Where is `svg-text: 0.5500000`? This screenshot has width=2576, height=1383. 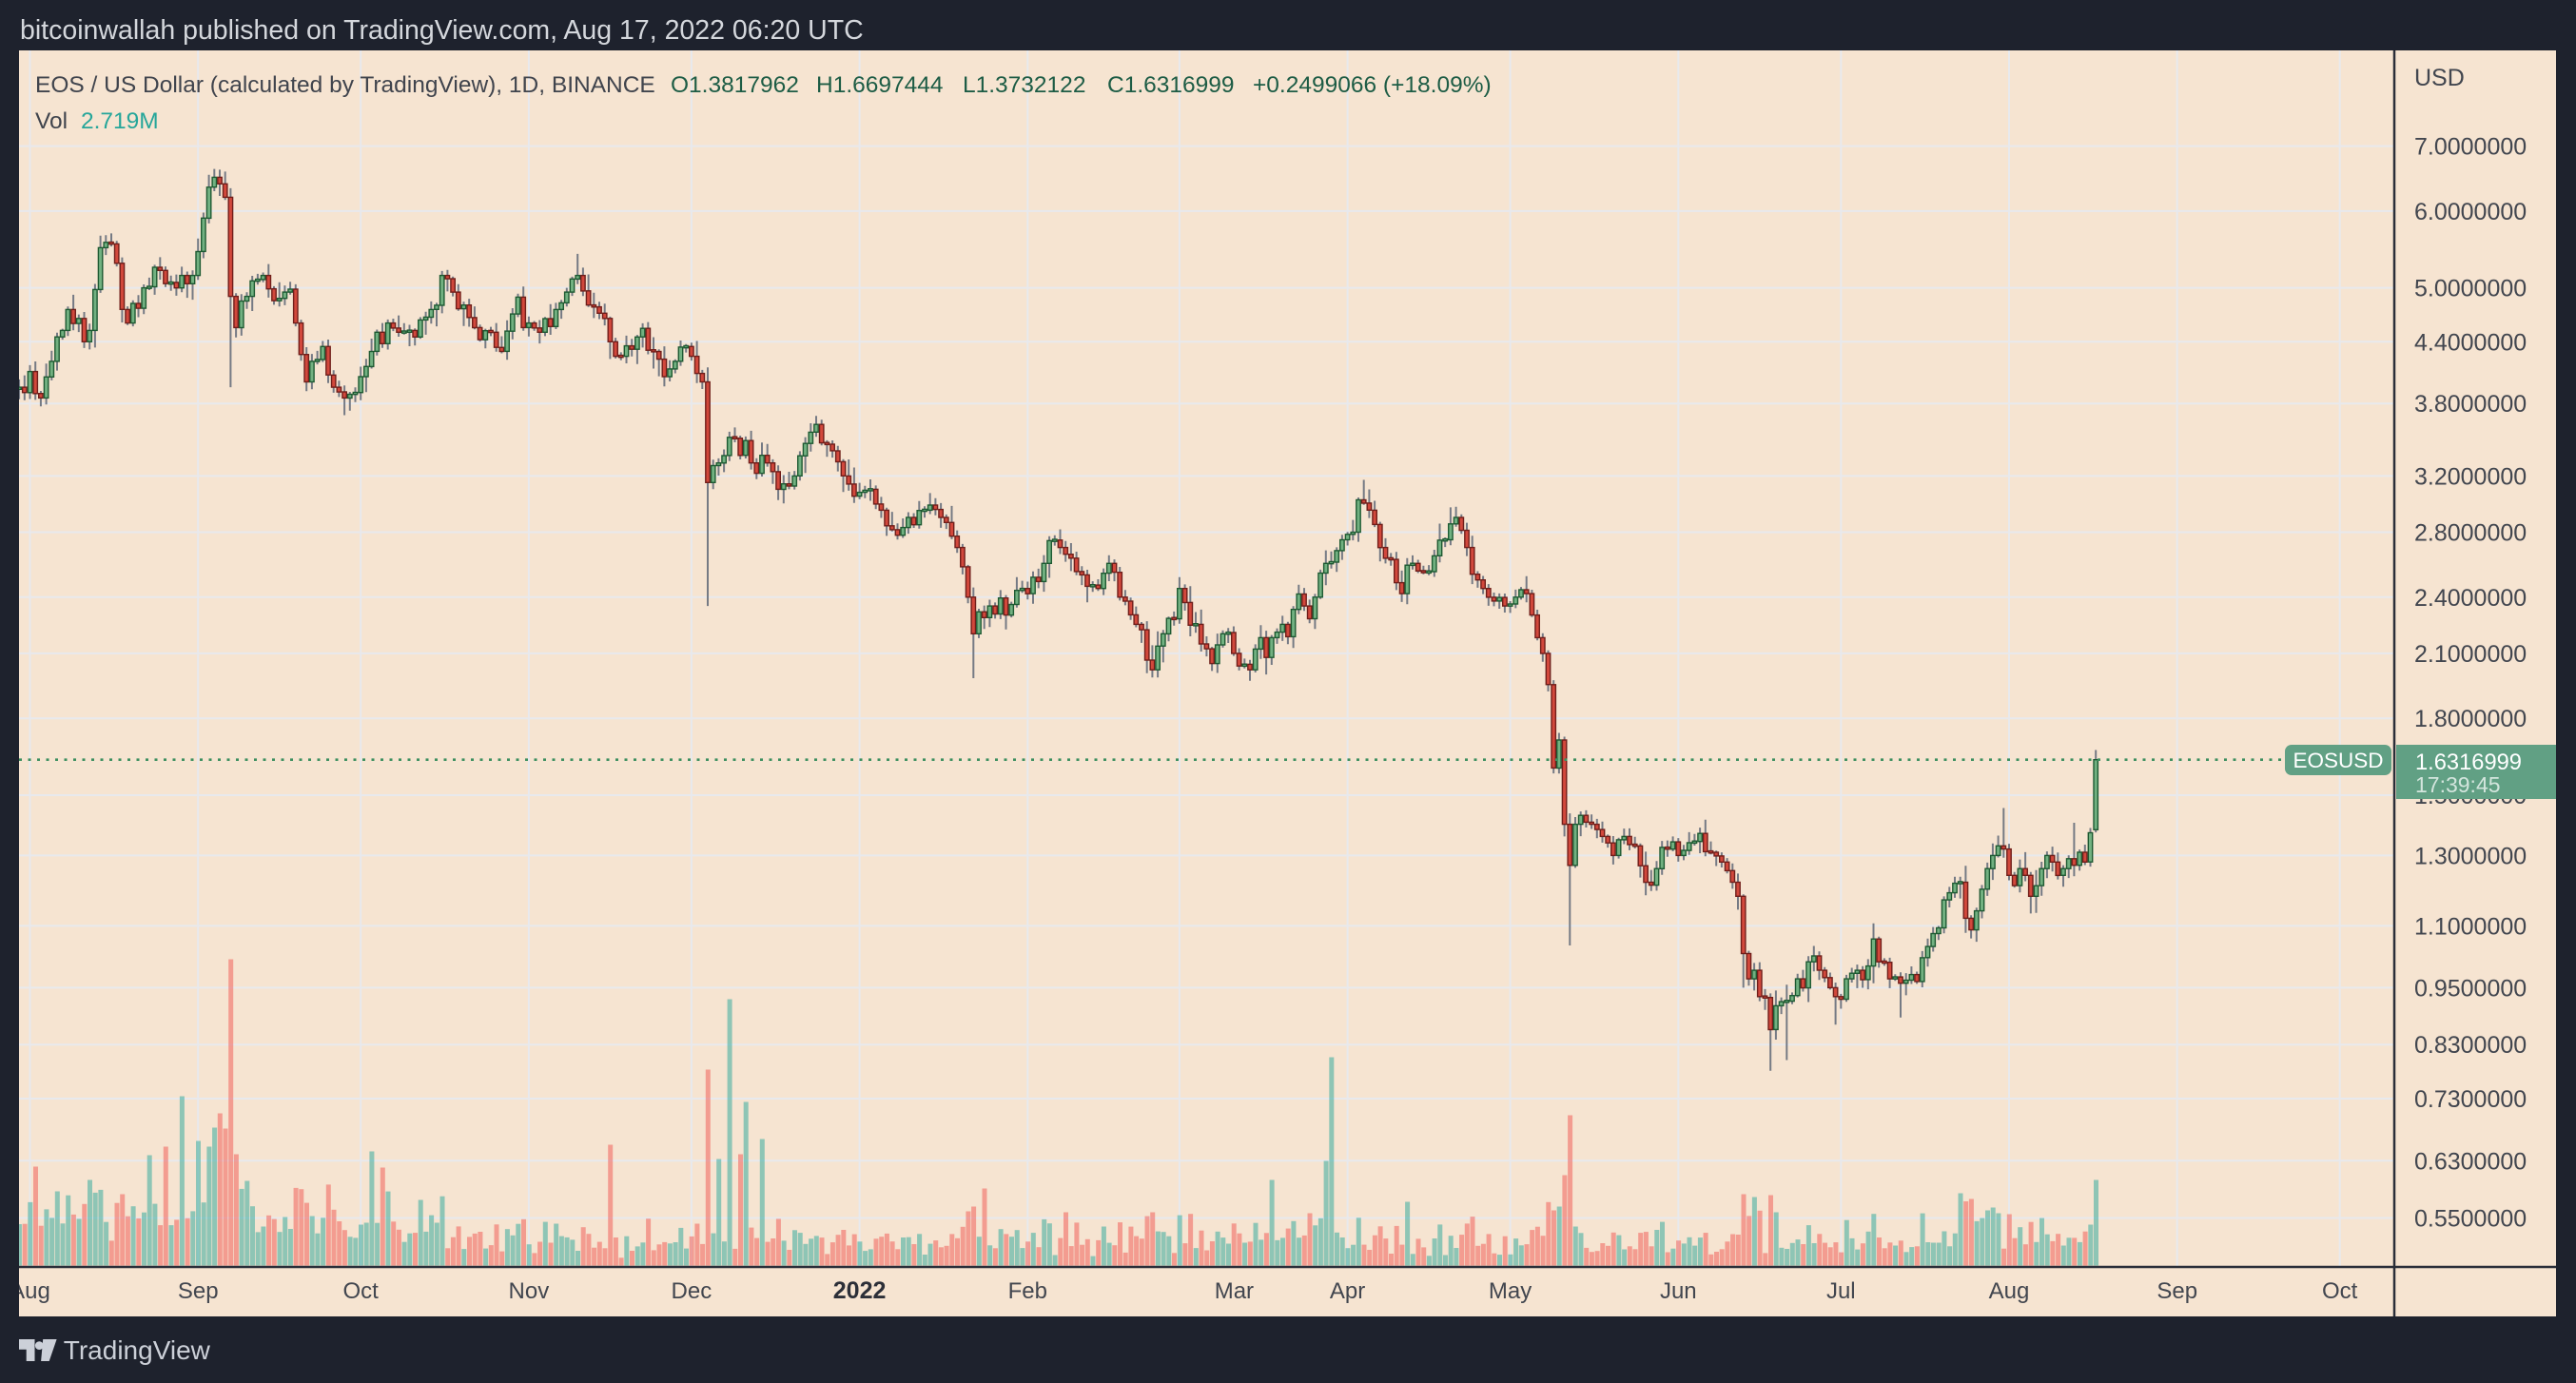 svg-text: 0.5500000 is located at coordinates (2470, 1219).